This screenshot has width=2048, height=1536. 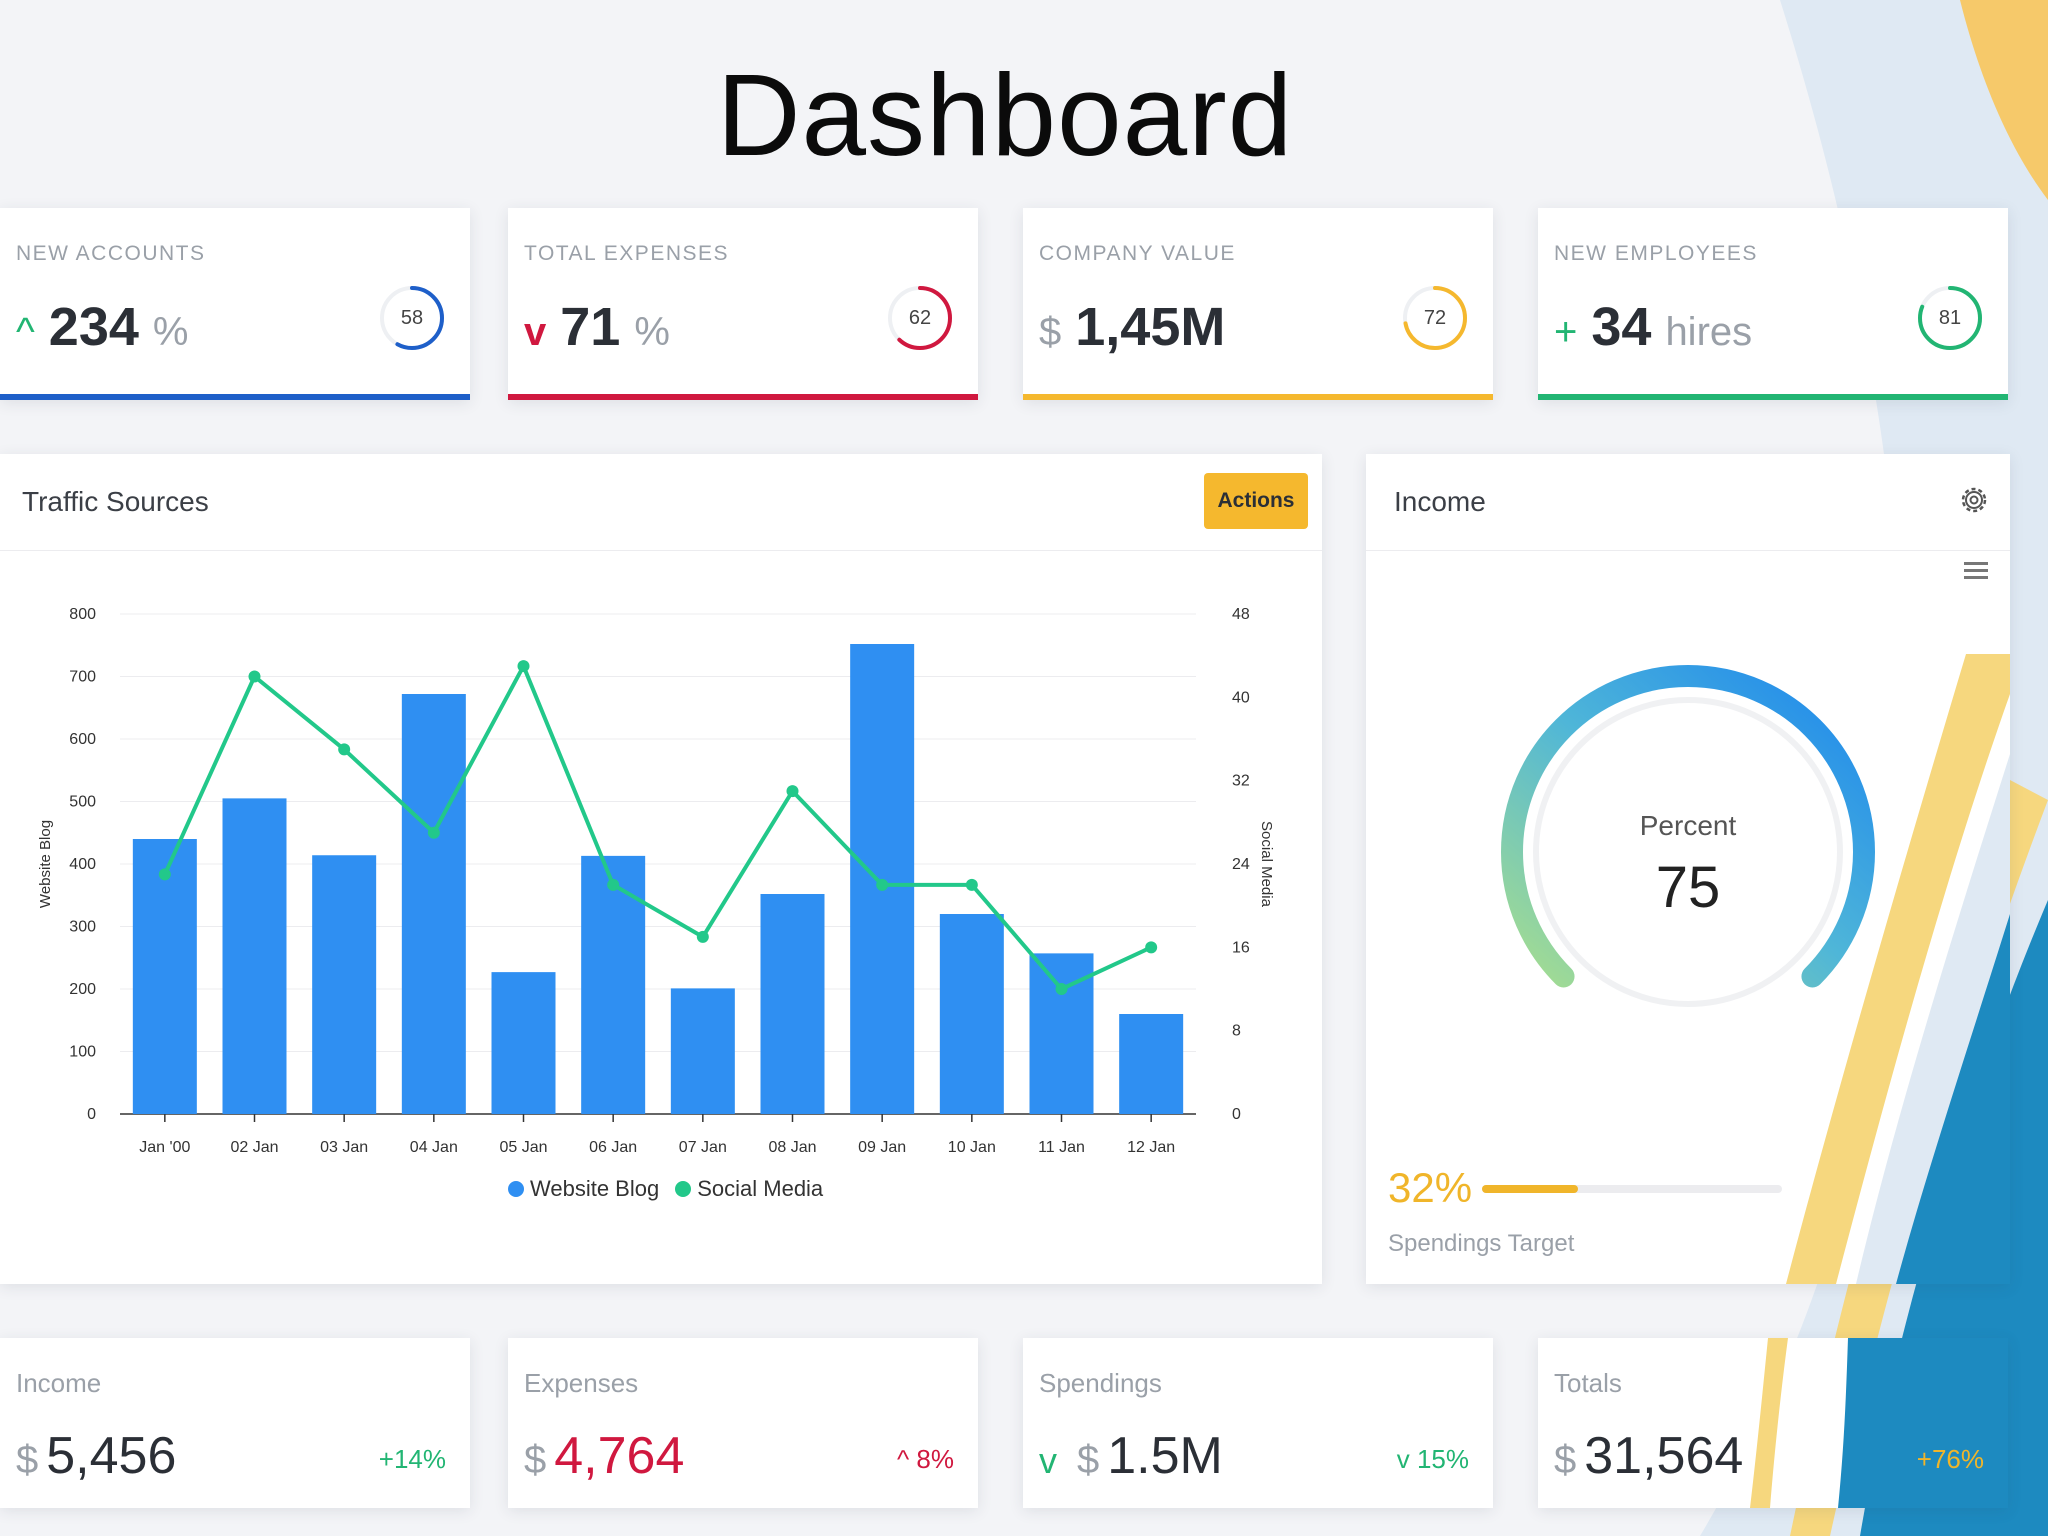 I want to click on x-tick-label: 12 Jan, so click(x=1151, y=1147).